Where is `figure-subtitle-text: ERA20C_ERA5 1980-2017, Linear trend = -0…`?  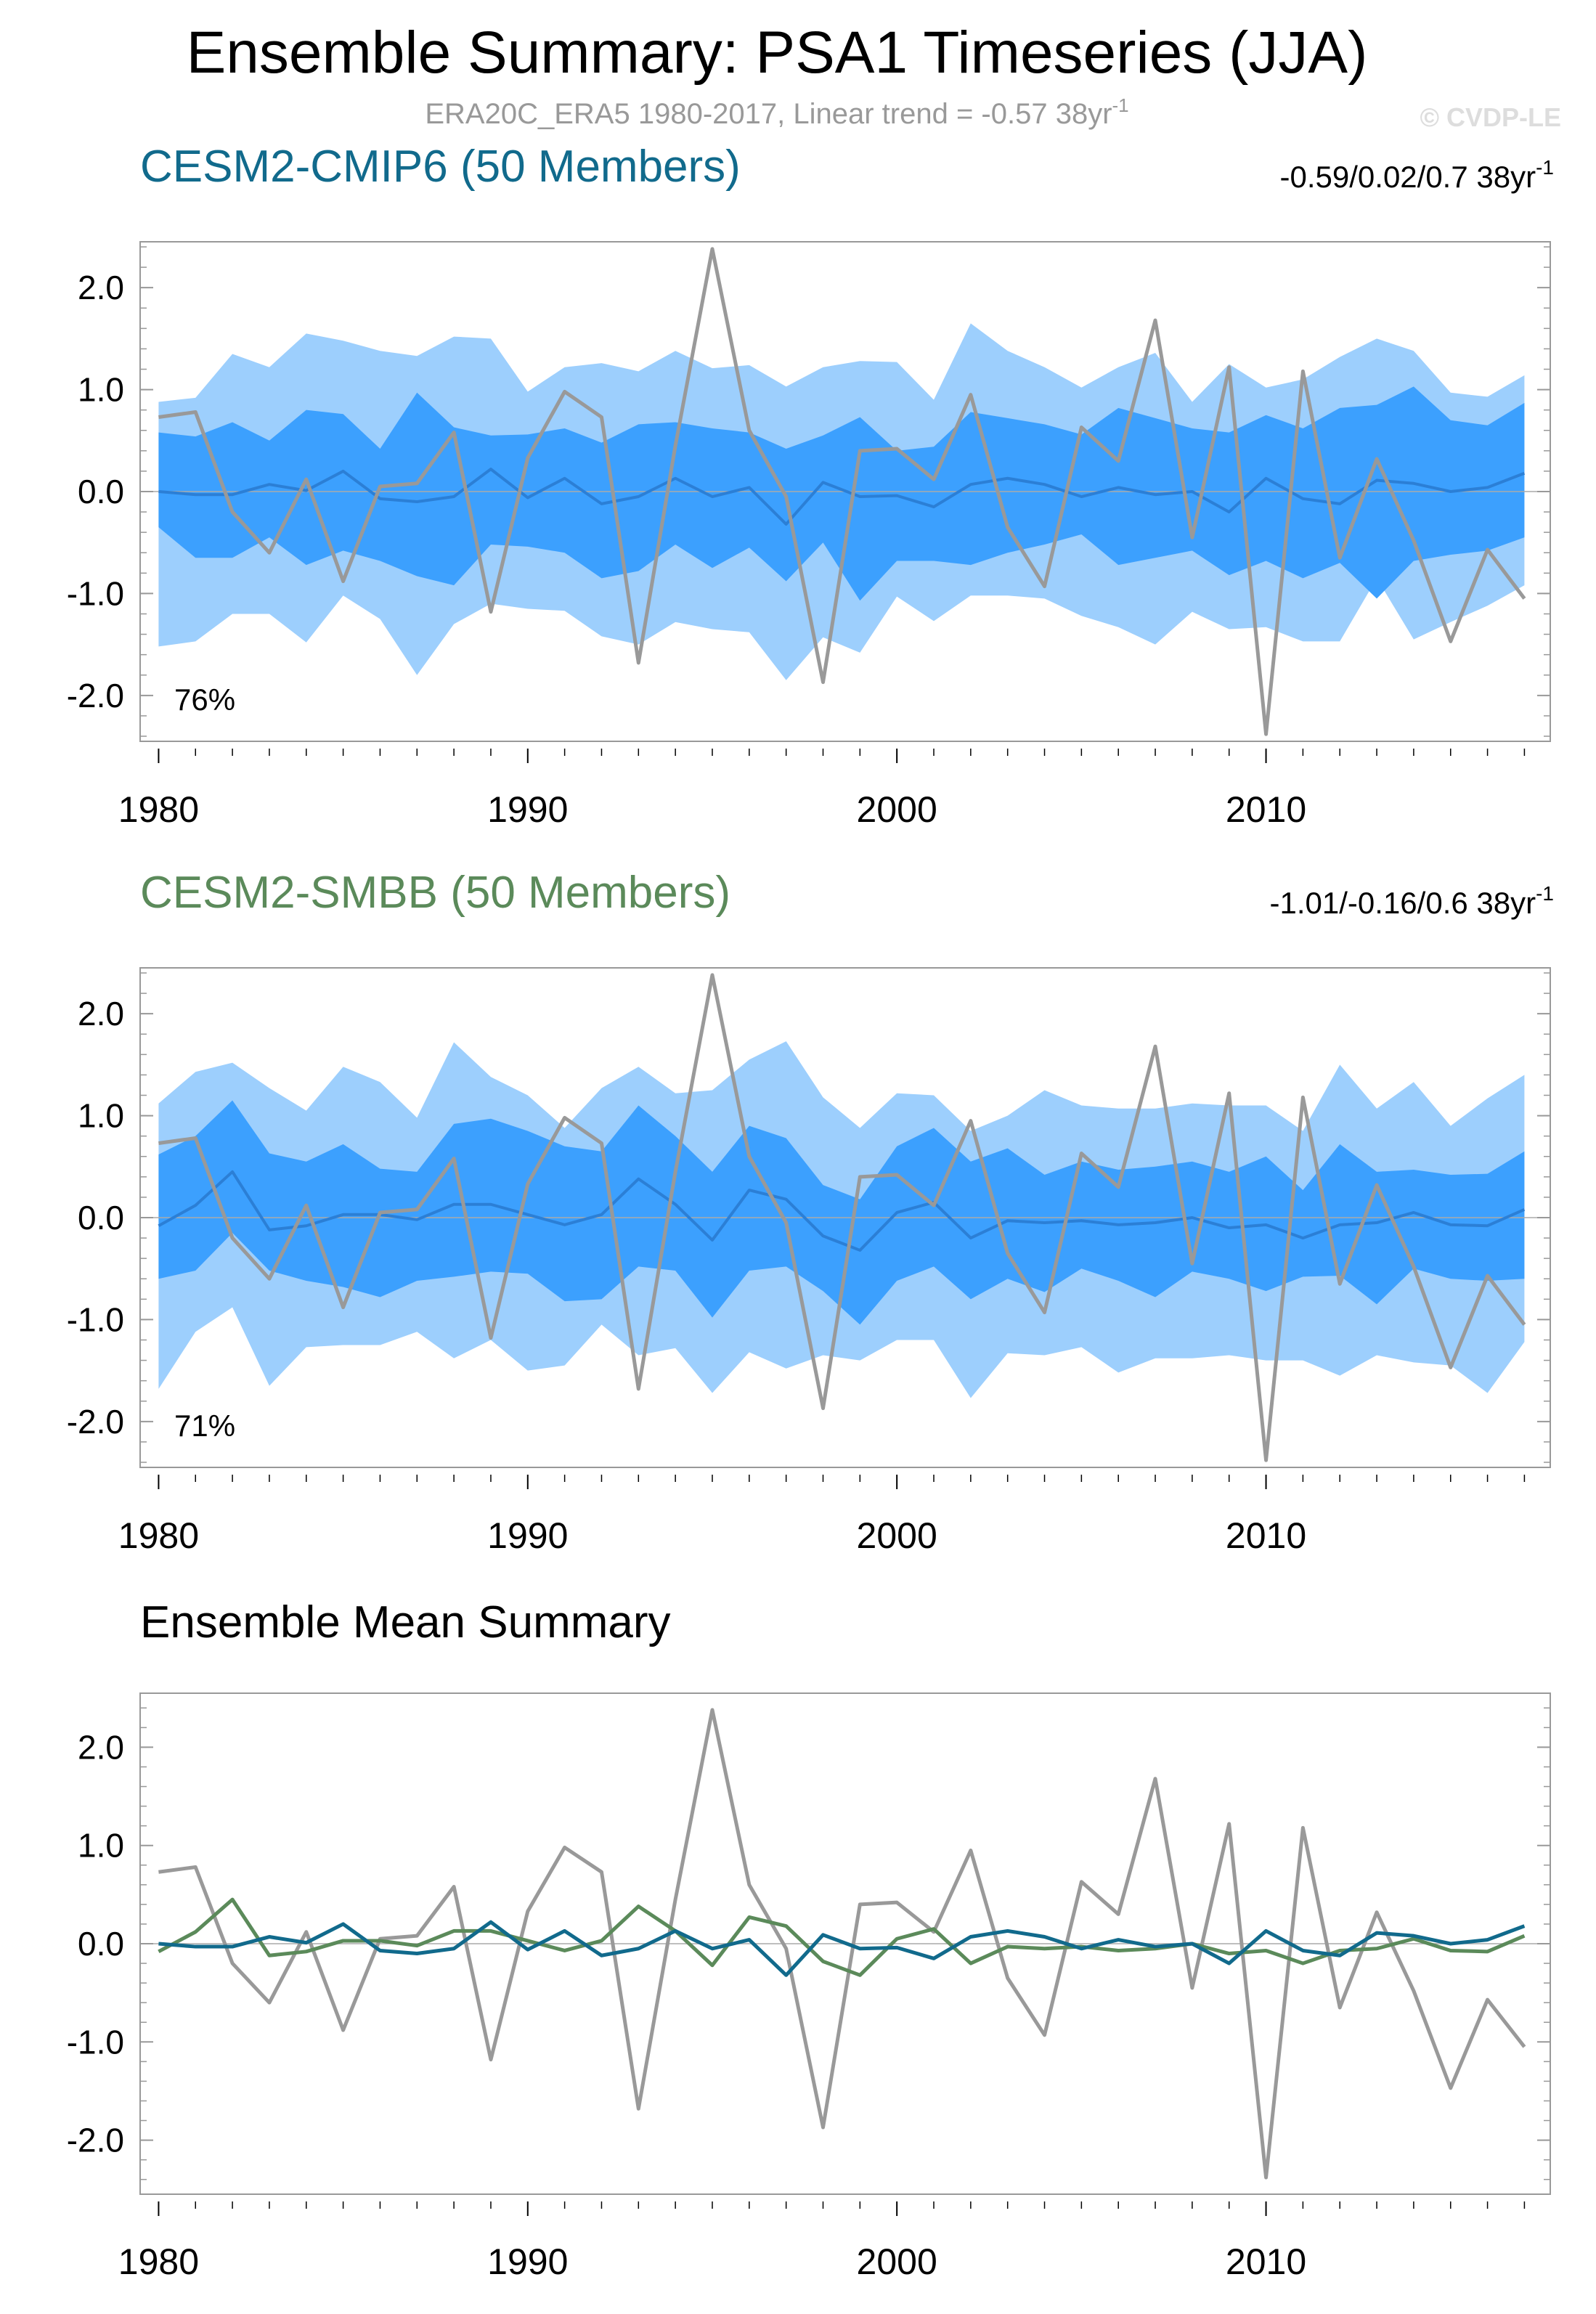
figure-subtitle-text: ERA20C_ERA5 1980-2017, Linear trend = -0… is located at coordinates (768, 114).